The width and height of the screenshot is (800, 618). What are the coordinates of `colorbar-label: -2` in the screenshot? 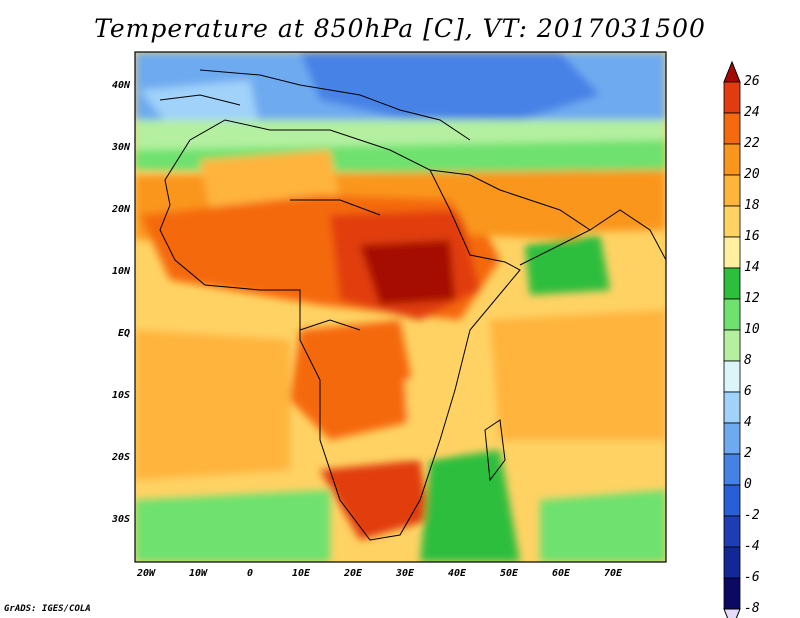 It's located at (752, 515).